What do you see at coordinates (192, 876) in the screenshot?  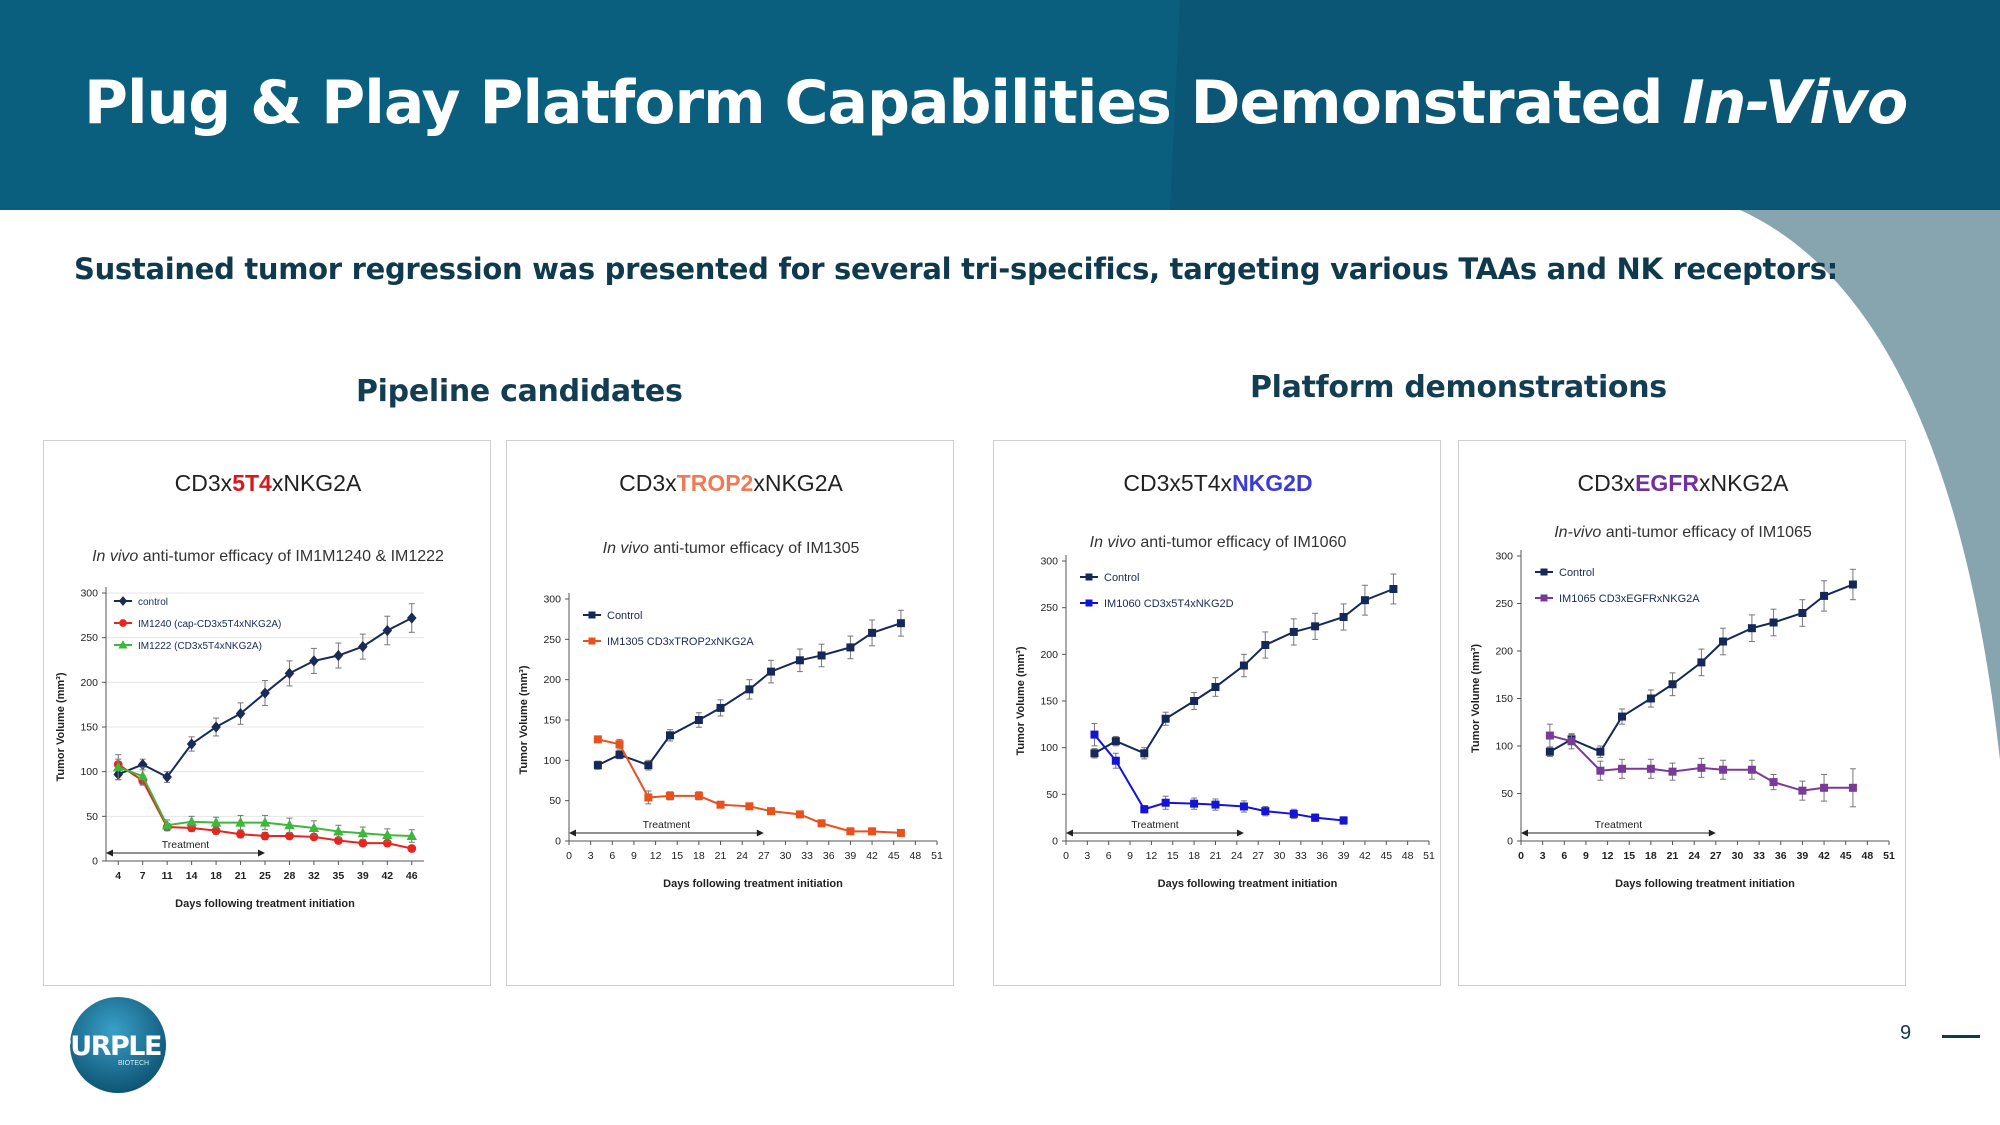 I see `x-tick-label: 14` at bounding box center [192, 876].